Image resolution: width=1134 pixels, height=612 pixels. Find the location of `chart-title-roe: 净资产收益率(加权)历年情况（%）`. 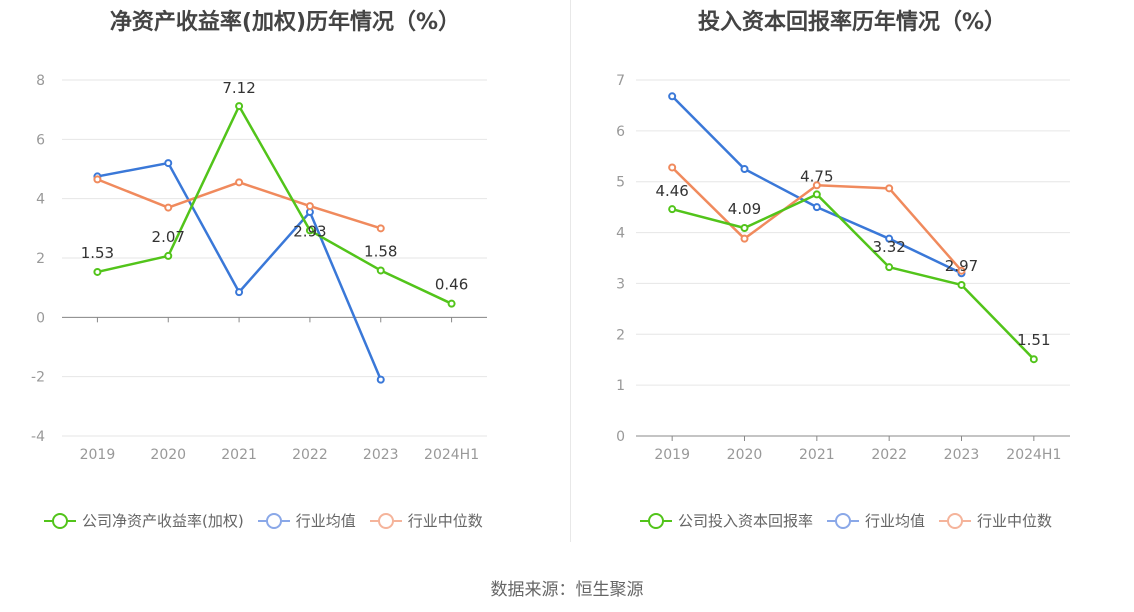

chart-title-roe: 净资产收益率(加权)历年情况（%） is located at coordinates (285, 22).